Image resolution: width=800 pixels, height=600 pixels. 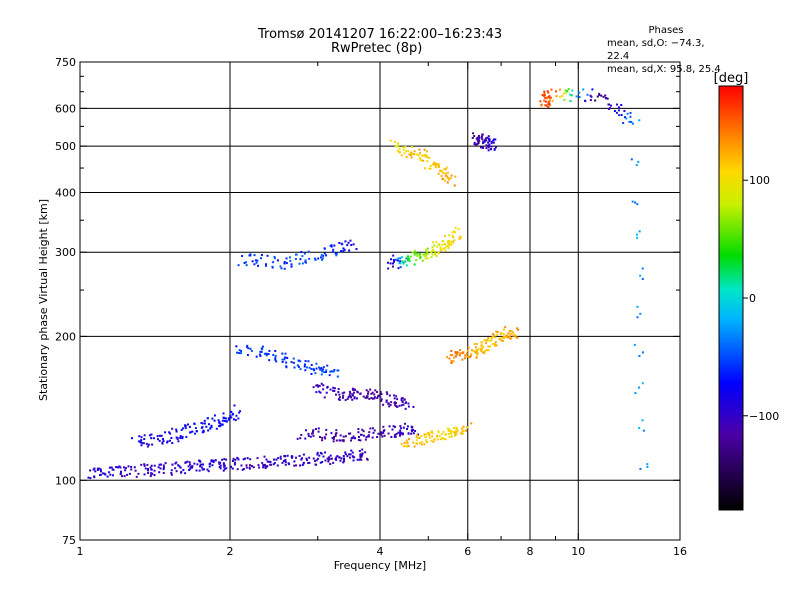 What do you see at coordinates (578, 551) in the screenshot?
I see `x-tick-label: 10` at bounding box center [578, 551].